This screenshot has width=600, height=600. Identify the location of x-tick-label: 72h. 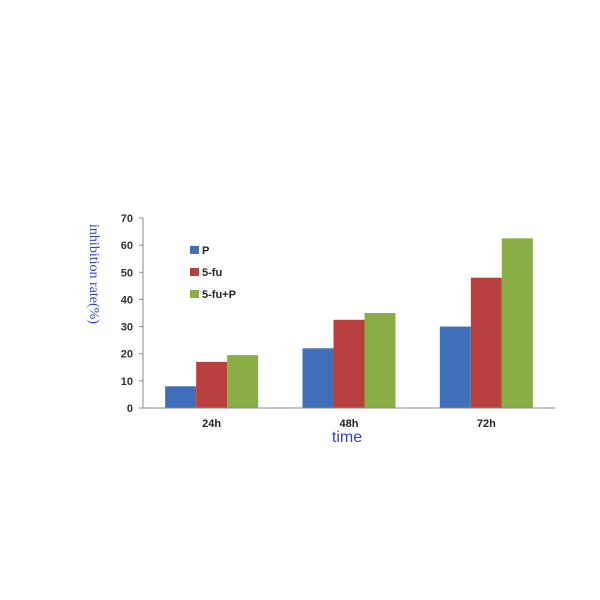
(486, 424).